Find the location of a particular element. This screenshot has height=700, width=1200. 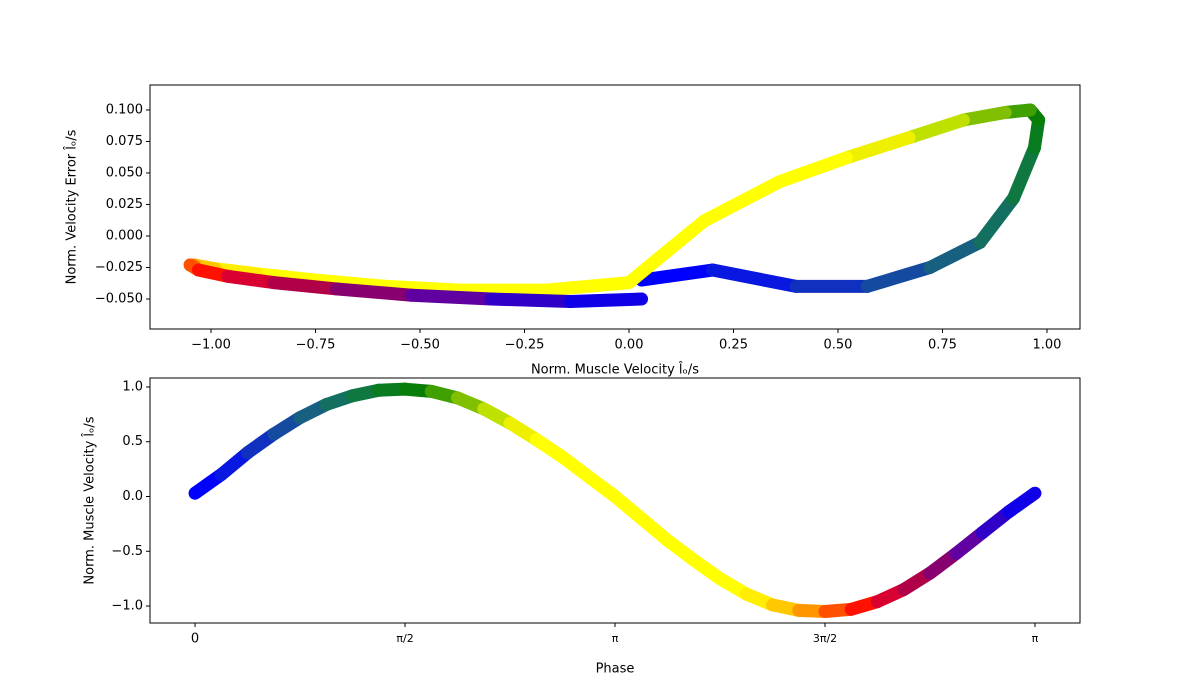

y-tick-label: 1.0 is located at coordinates (132, 386).